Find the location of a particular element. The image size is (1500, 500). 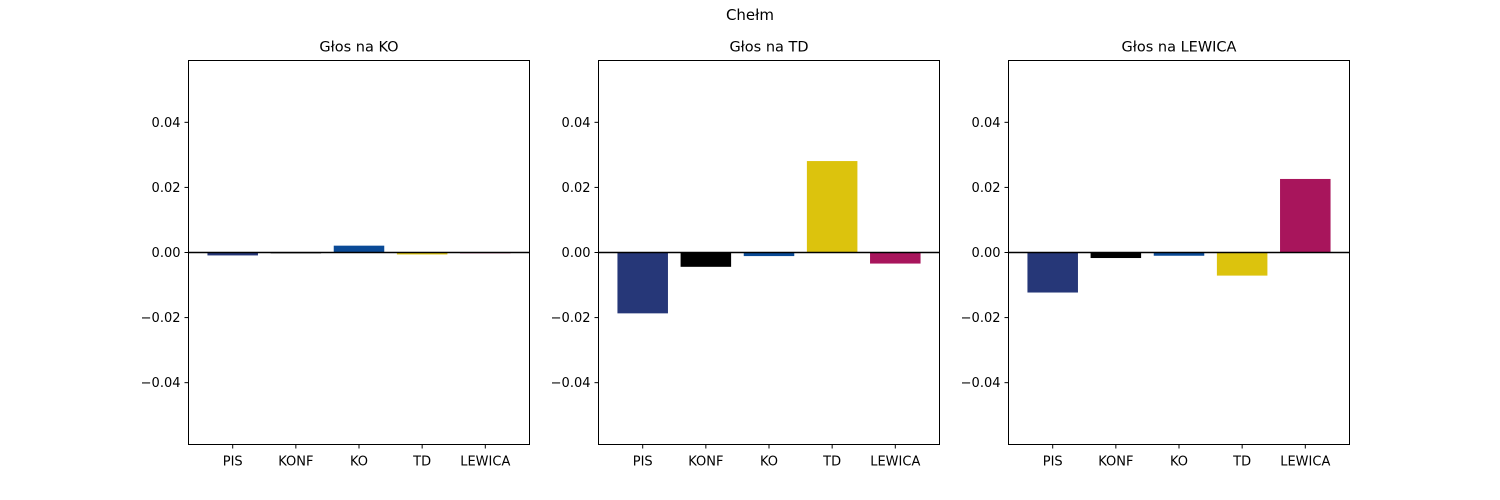

chart-title: Głos na LEWICA is located at coordinates (1179, 48).